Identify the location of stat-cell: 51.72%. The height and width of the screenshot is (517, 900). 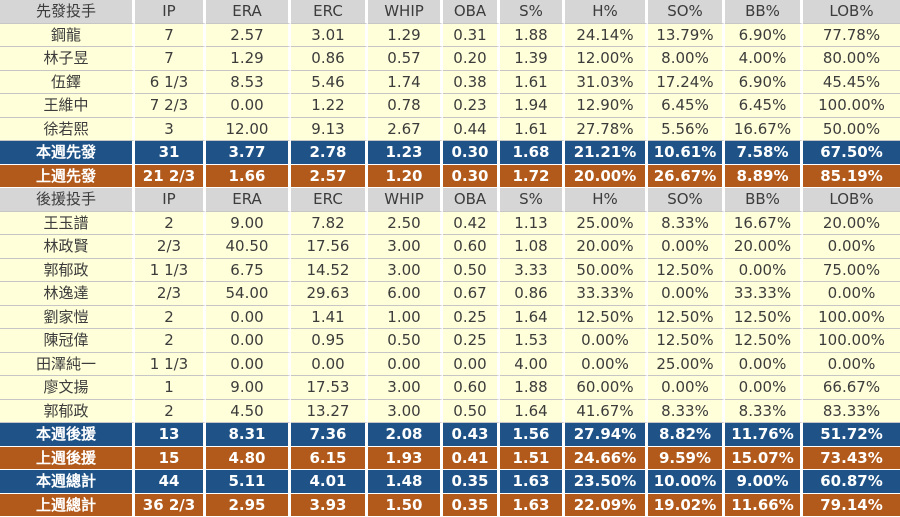
(851, 435).